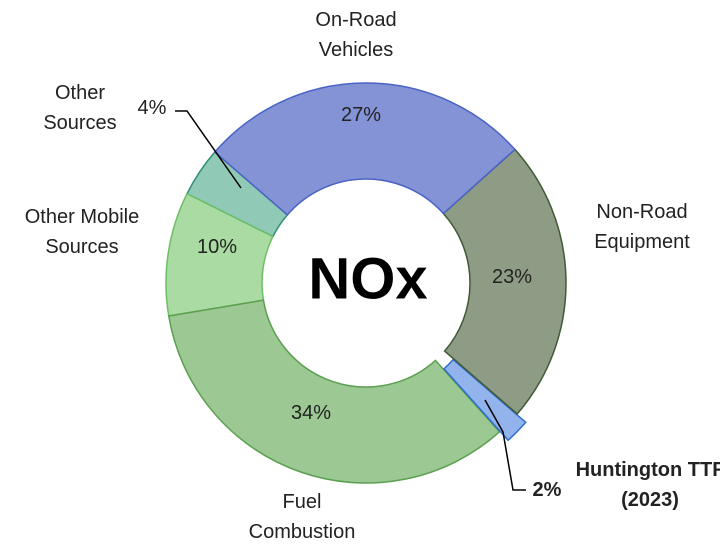 This screenshot has width=720, height=550. Describe the element at coordinates (152, 108) in the screenshot. I see `value-label: 4%` at that location.